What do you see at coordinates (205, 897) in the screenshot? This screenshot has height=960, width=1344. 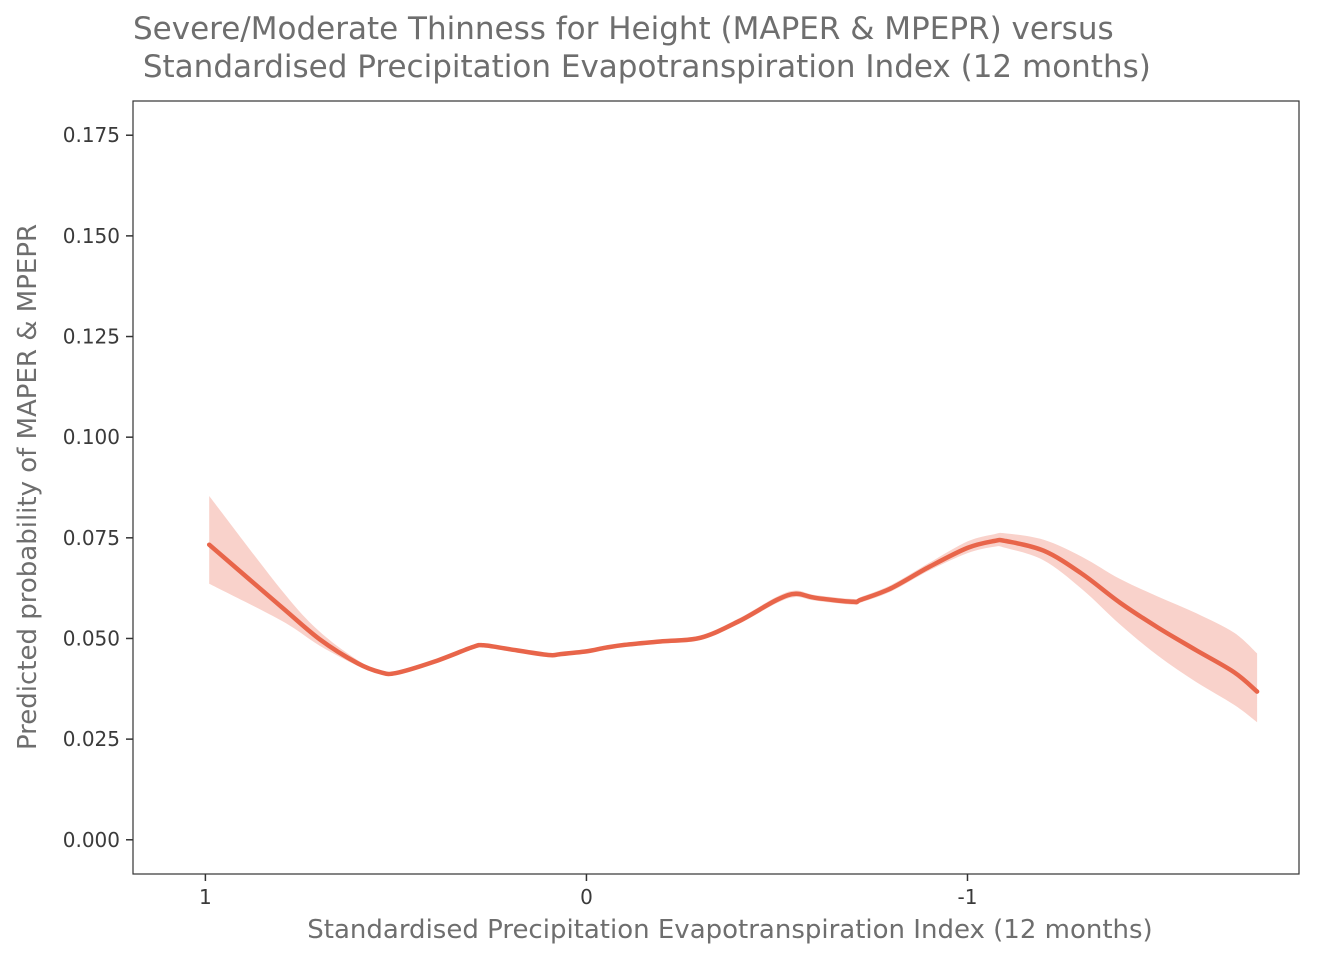 I see `x-tick-label: 1` at bounding box center [205, 897].